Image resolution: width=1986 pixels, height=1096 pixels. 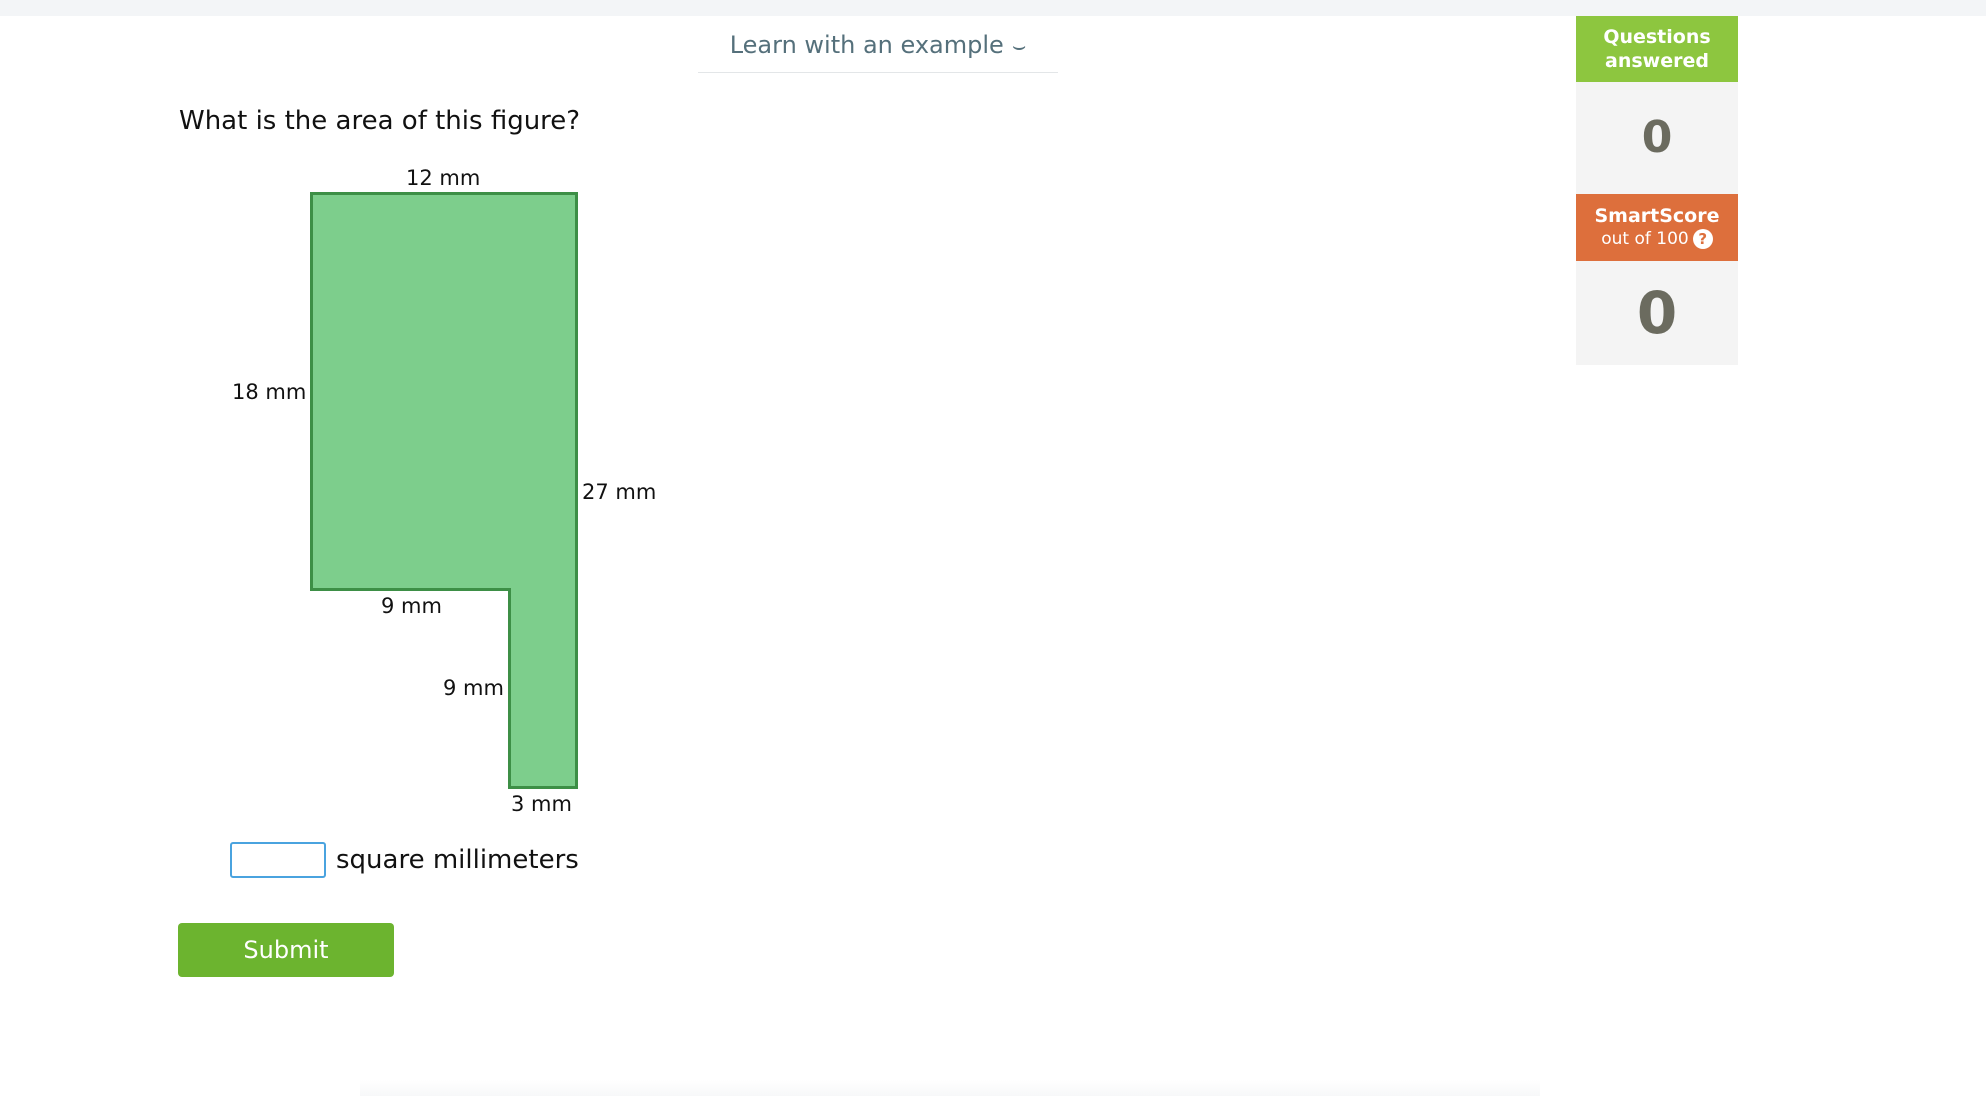 I want to click on learn-with-example-label: Learn with an example, so click(x=866, y=45).